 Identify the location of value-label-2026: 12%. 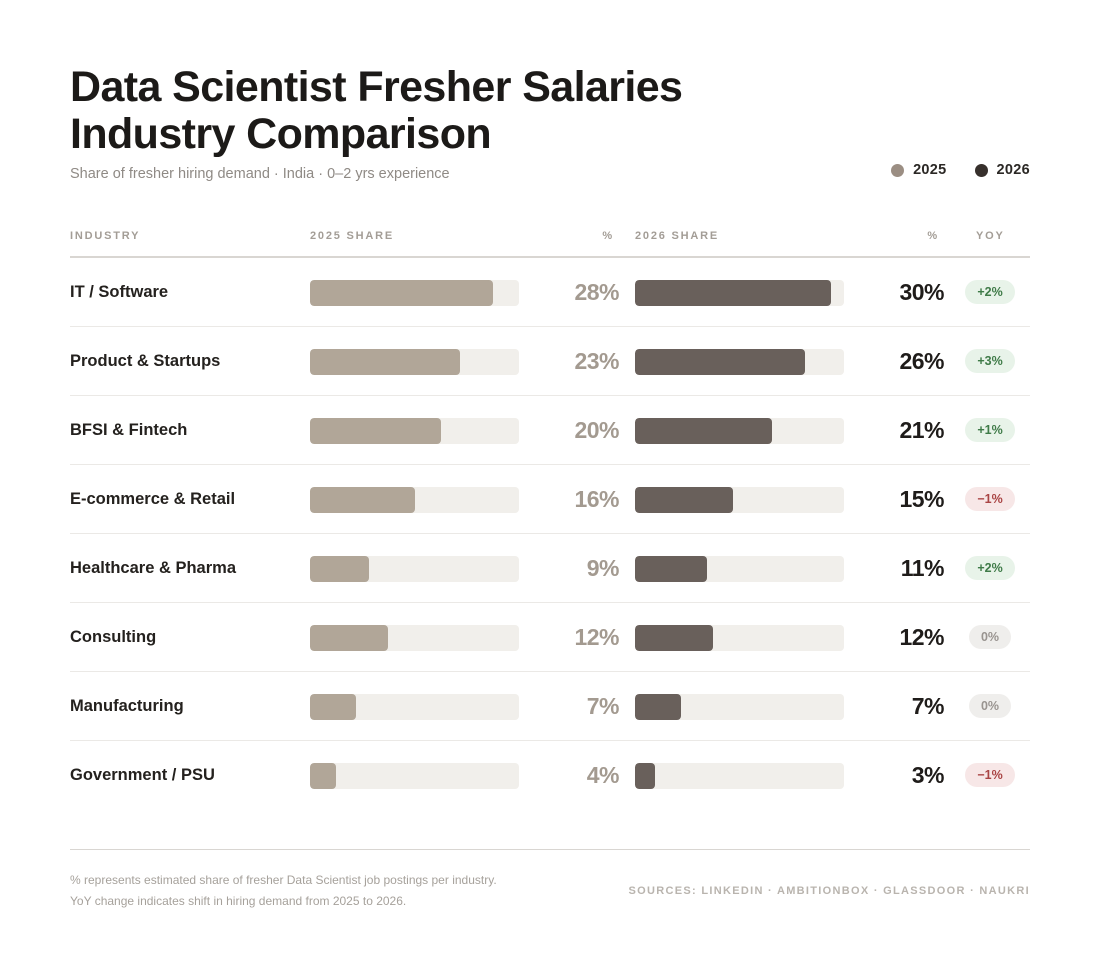
(921, 637).